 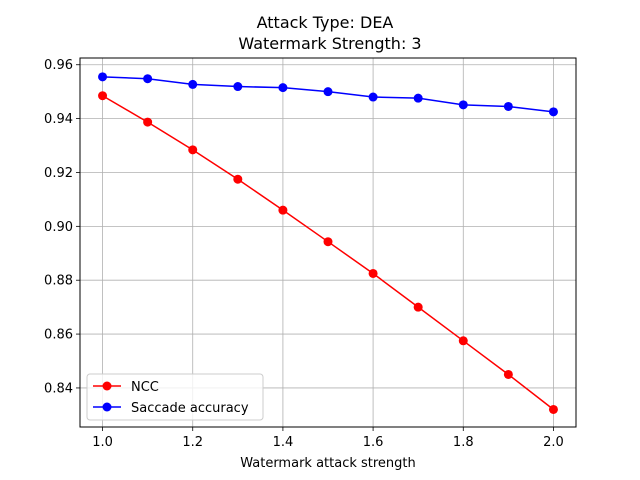 What do you see at coordinates (58, 388) in the screenshot?
I see `y-tick-label: 0.84` at bounding box center [58, 388].